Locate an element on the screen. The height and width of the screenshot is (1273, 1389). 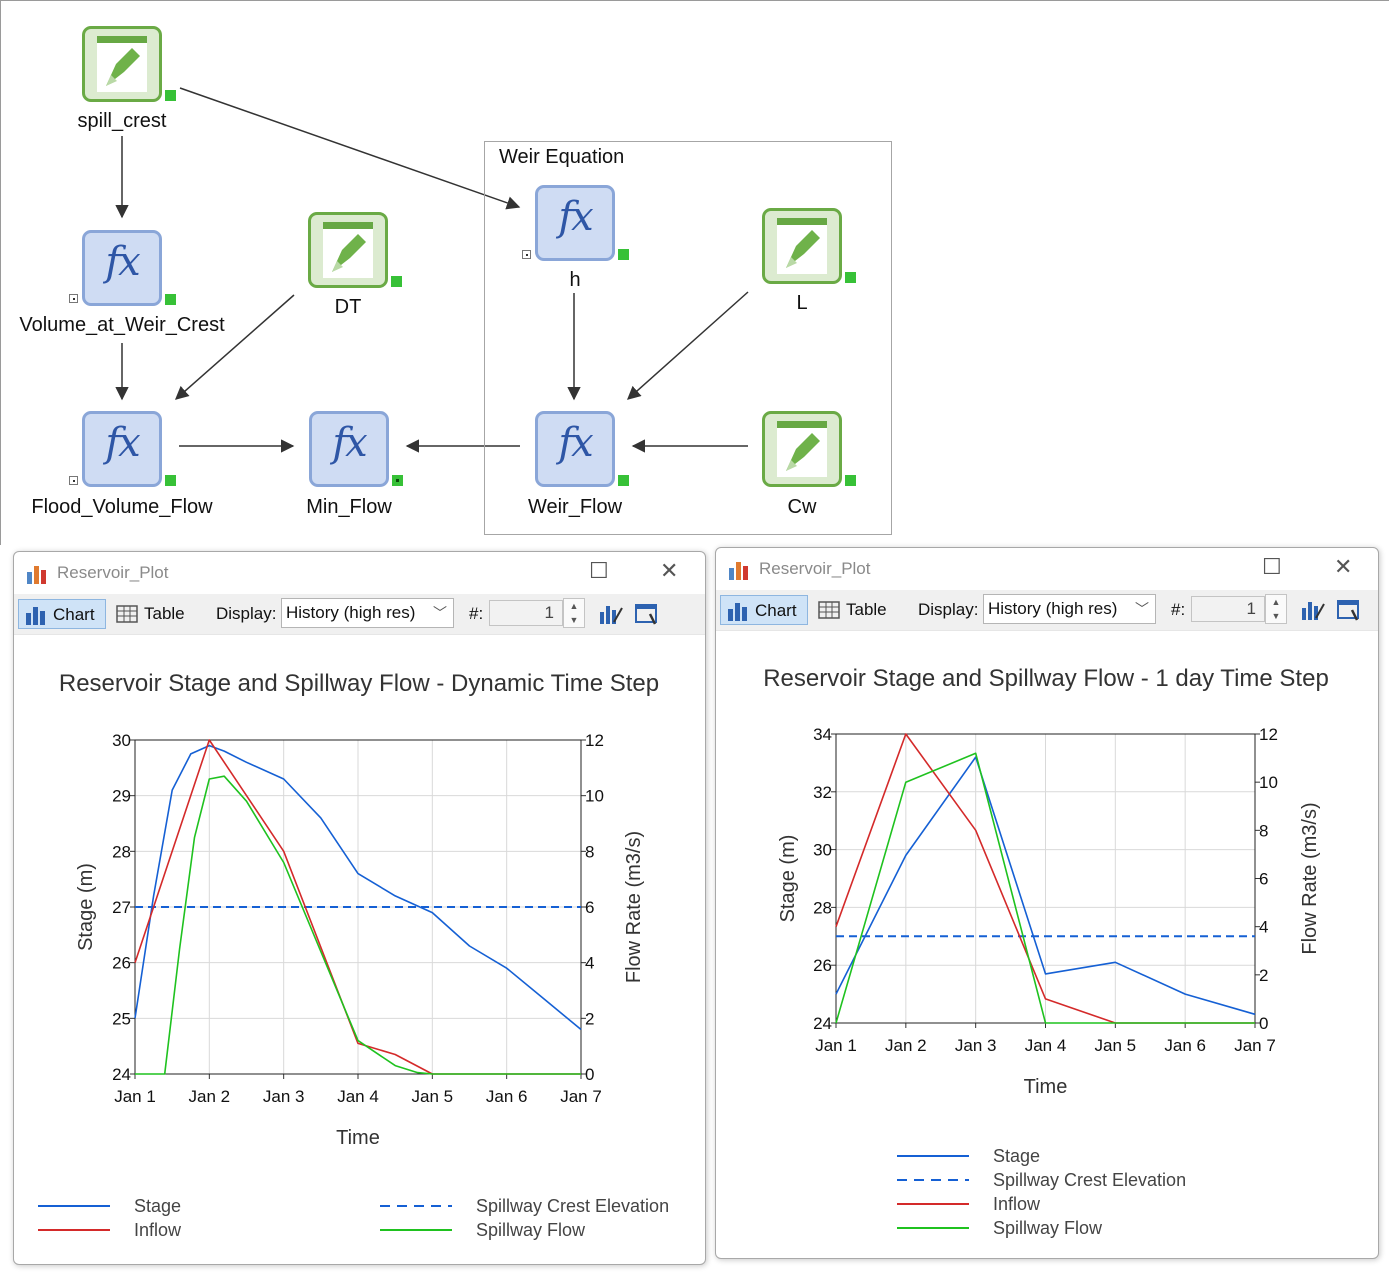
y-tick-label: 29 is located at coordinates (121, 796).